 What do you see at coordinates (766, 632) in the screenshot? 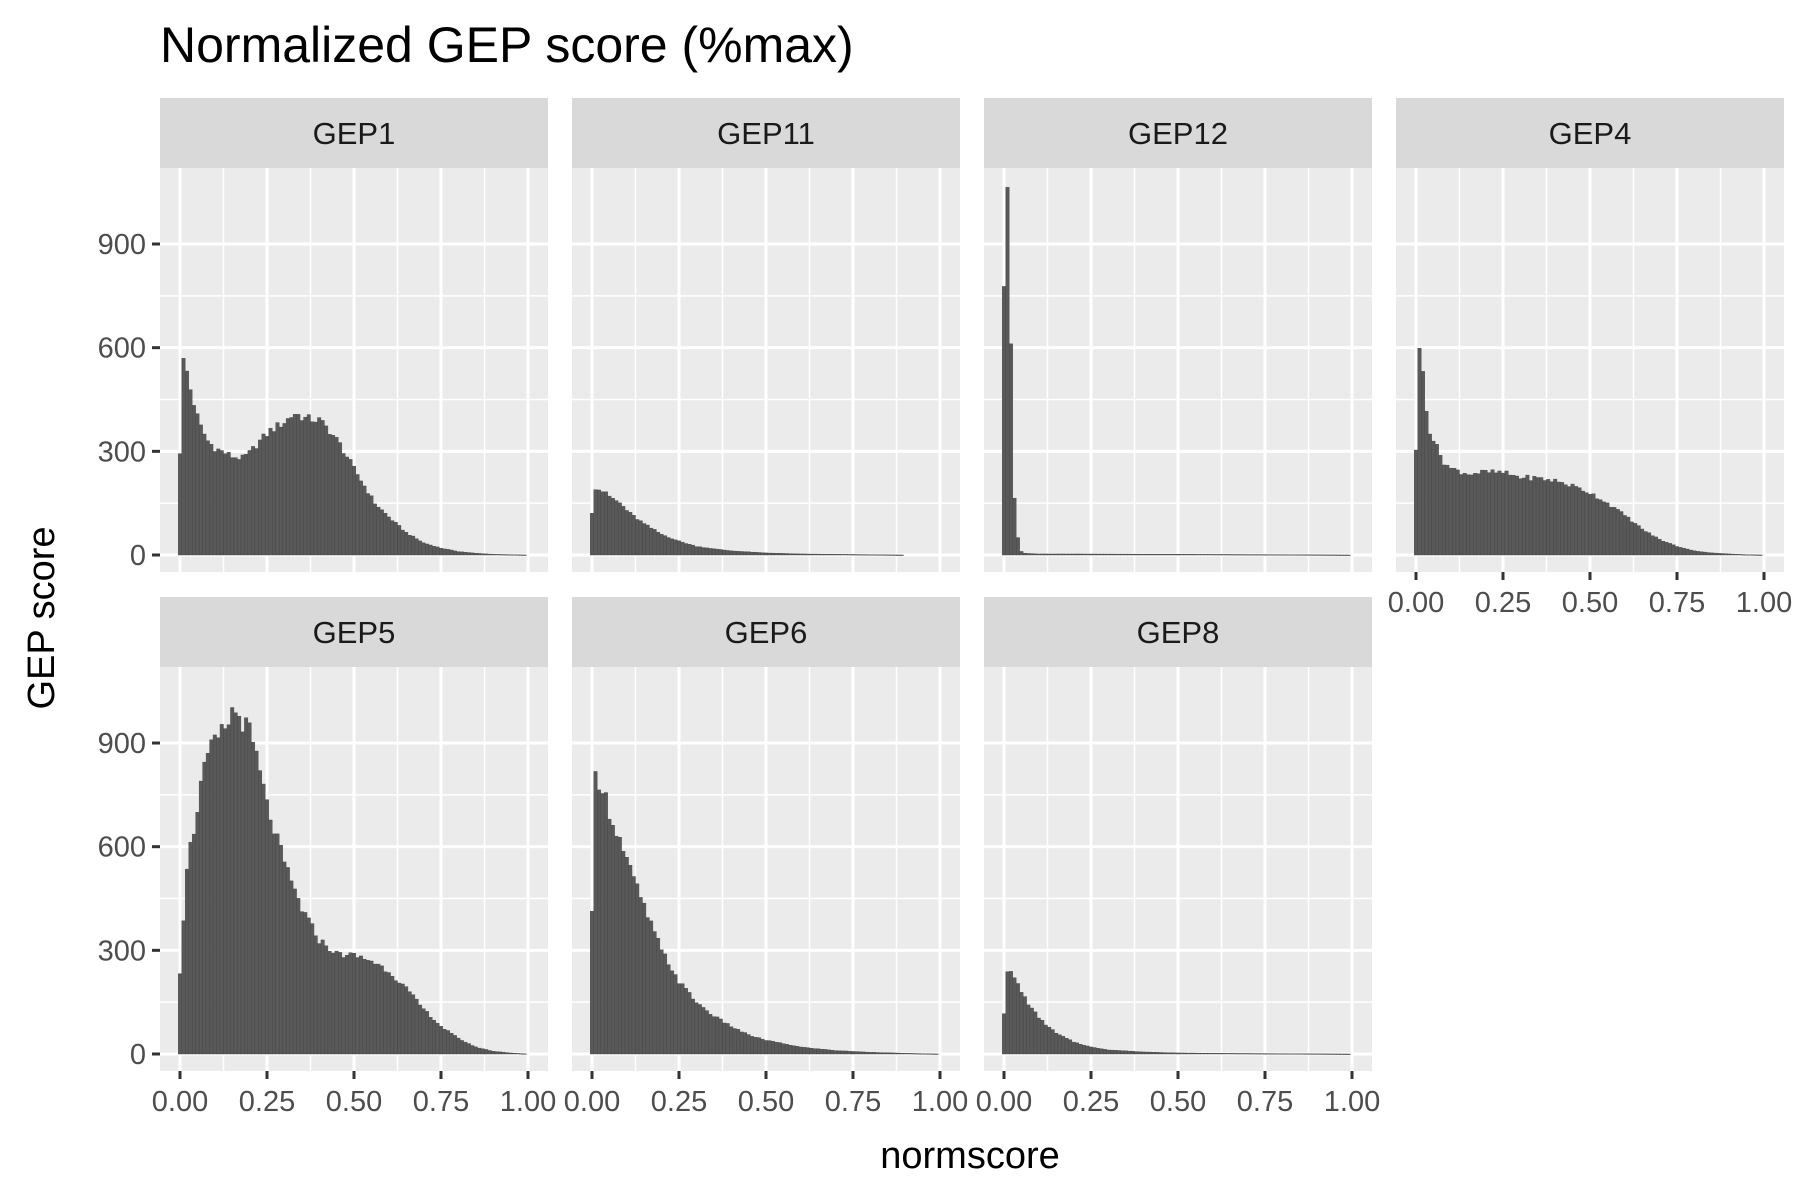
I see `facet-strip` at bounding box center [766, 632].